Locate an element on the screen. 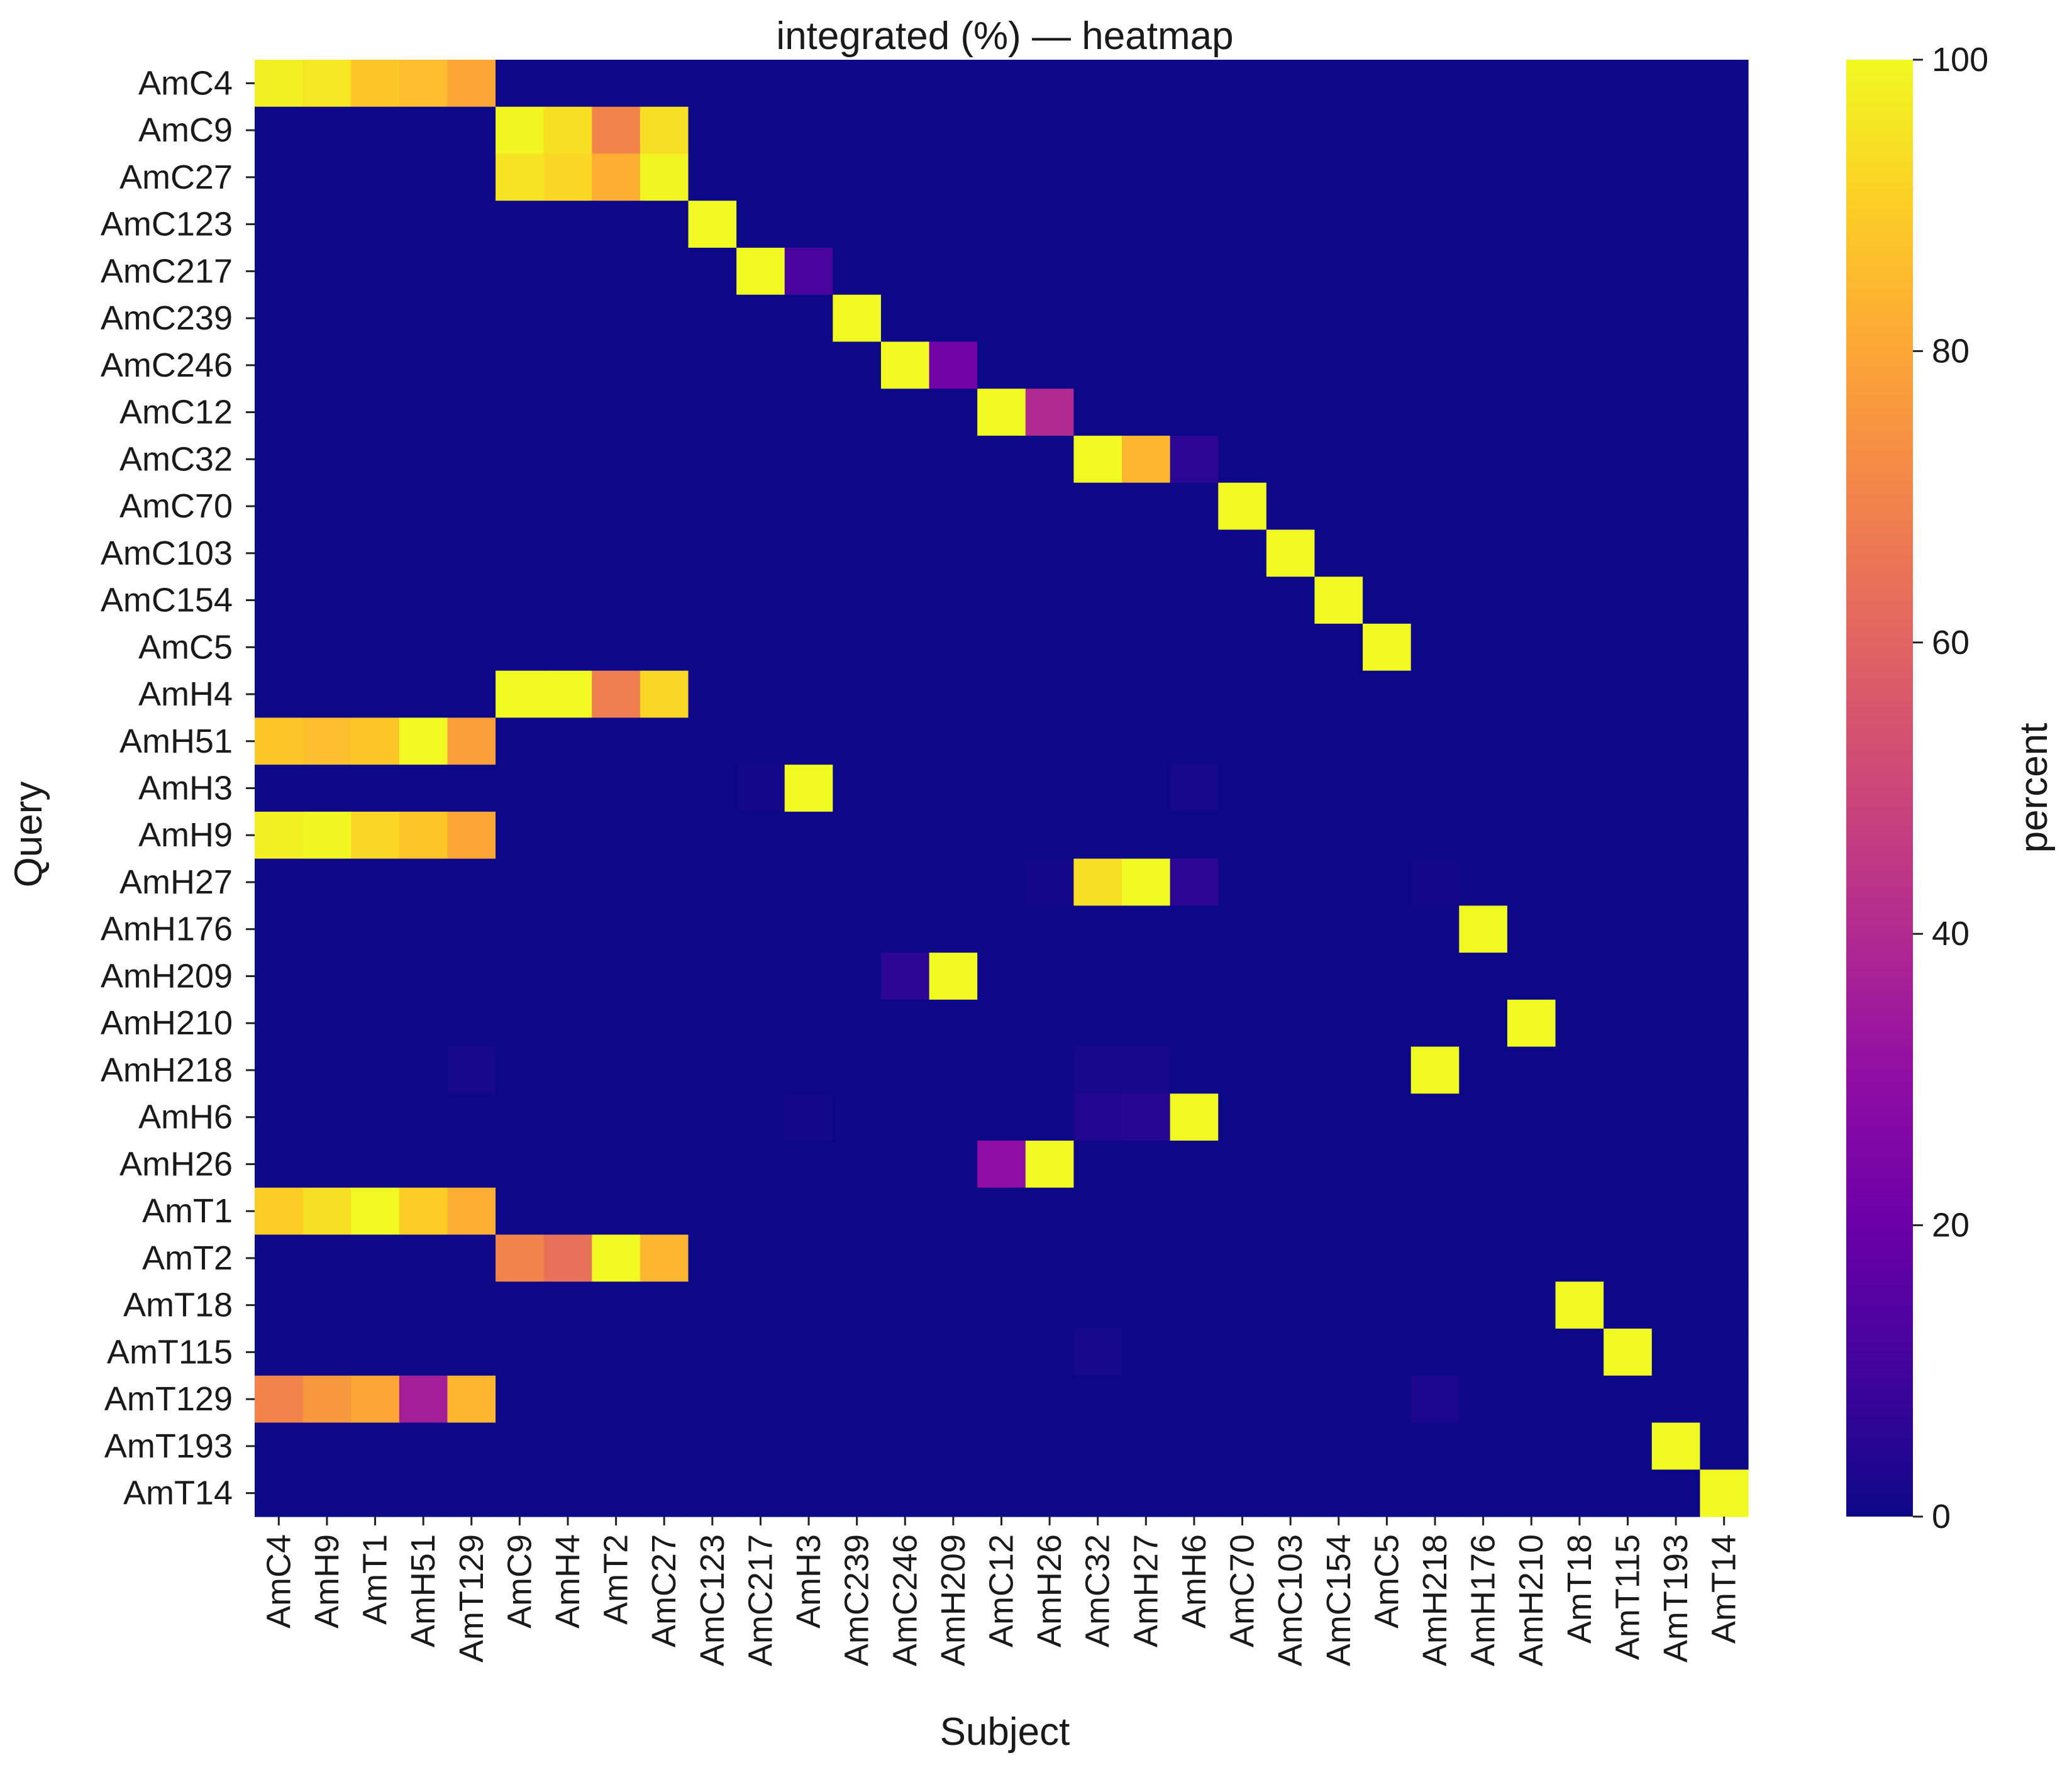  x-tick-label: AmC9 is located at coordinates (519, 1581).